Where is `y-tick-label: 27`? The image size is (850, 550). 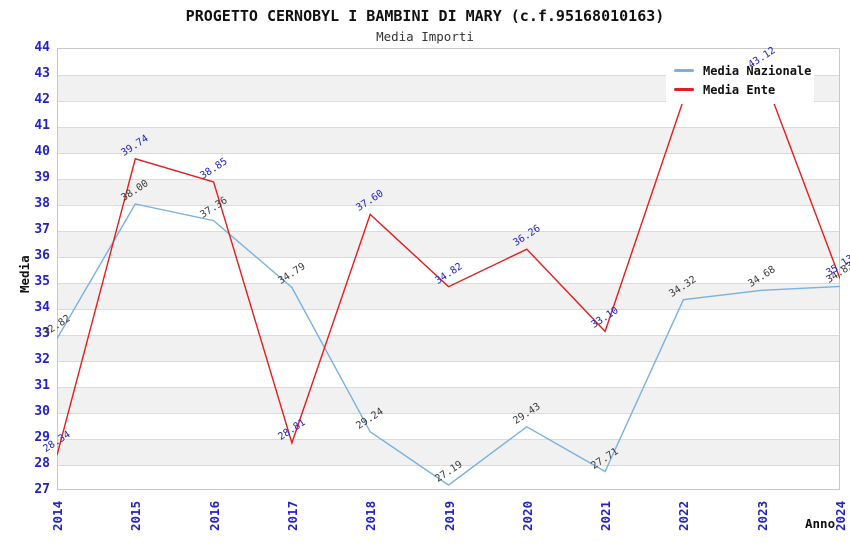
y-tick-label: 27 is located at coordinates (42, 489).